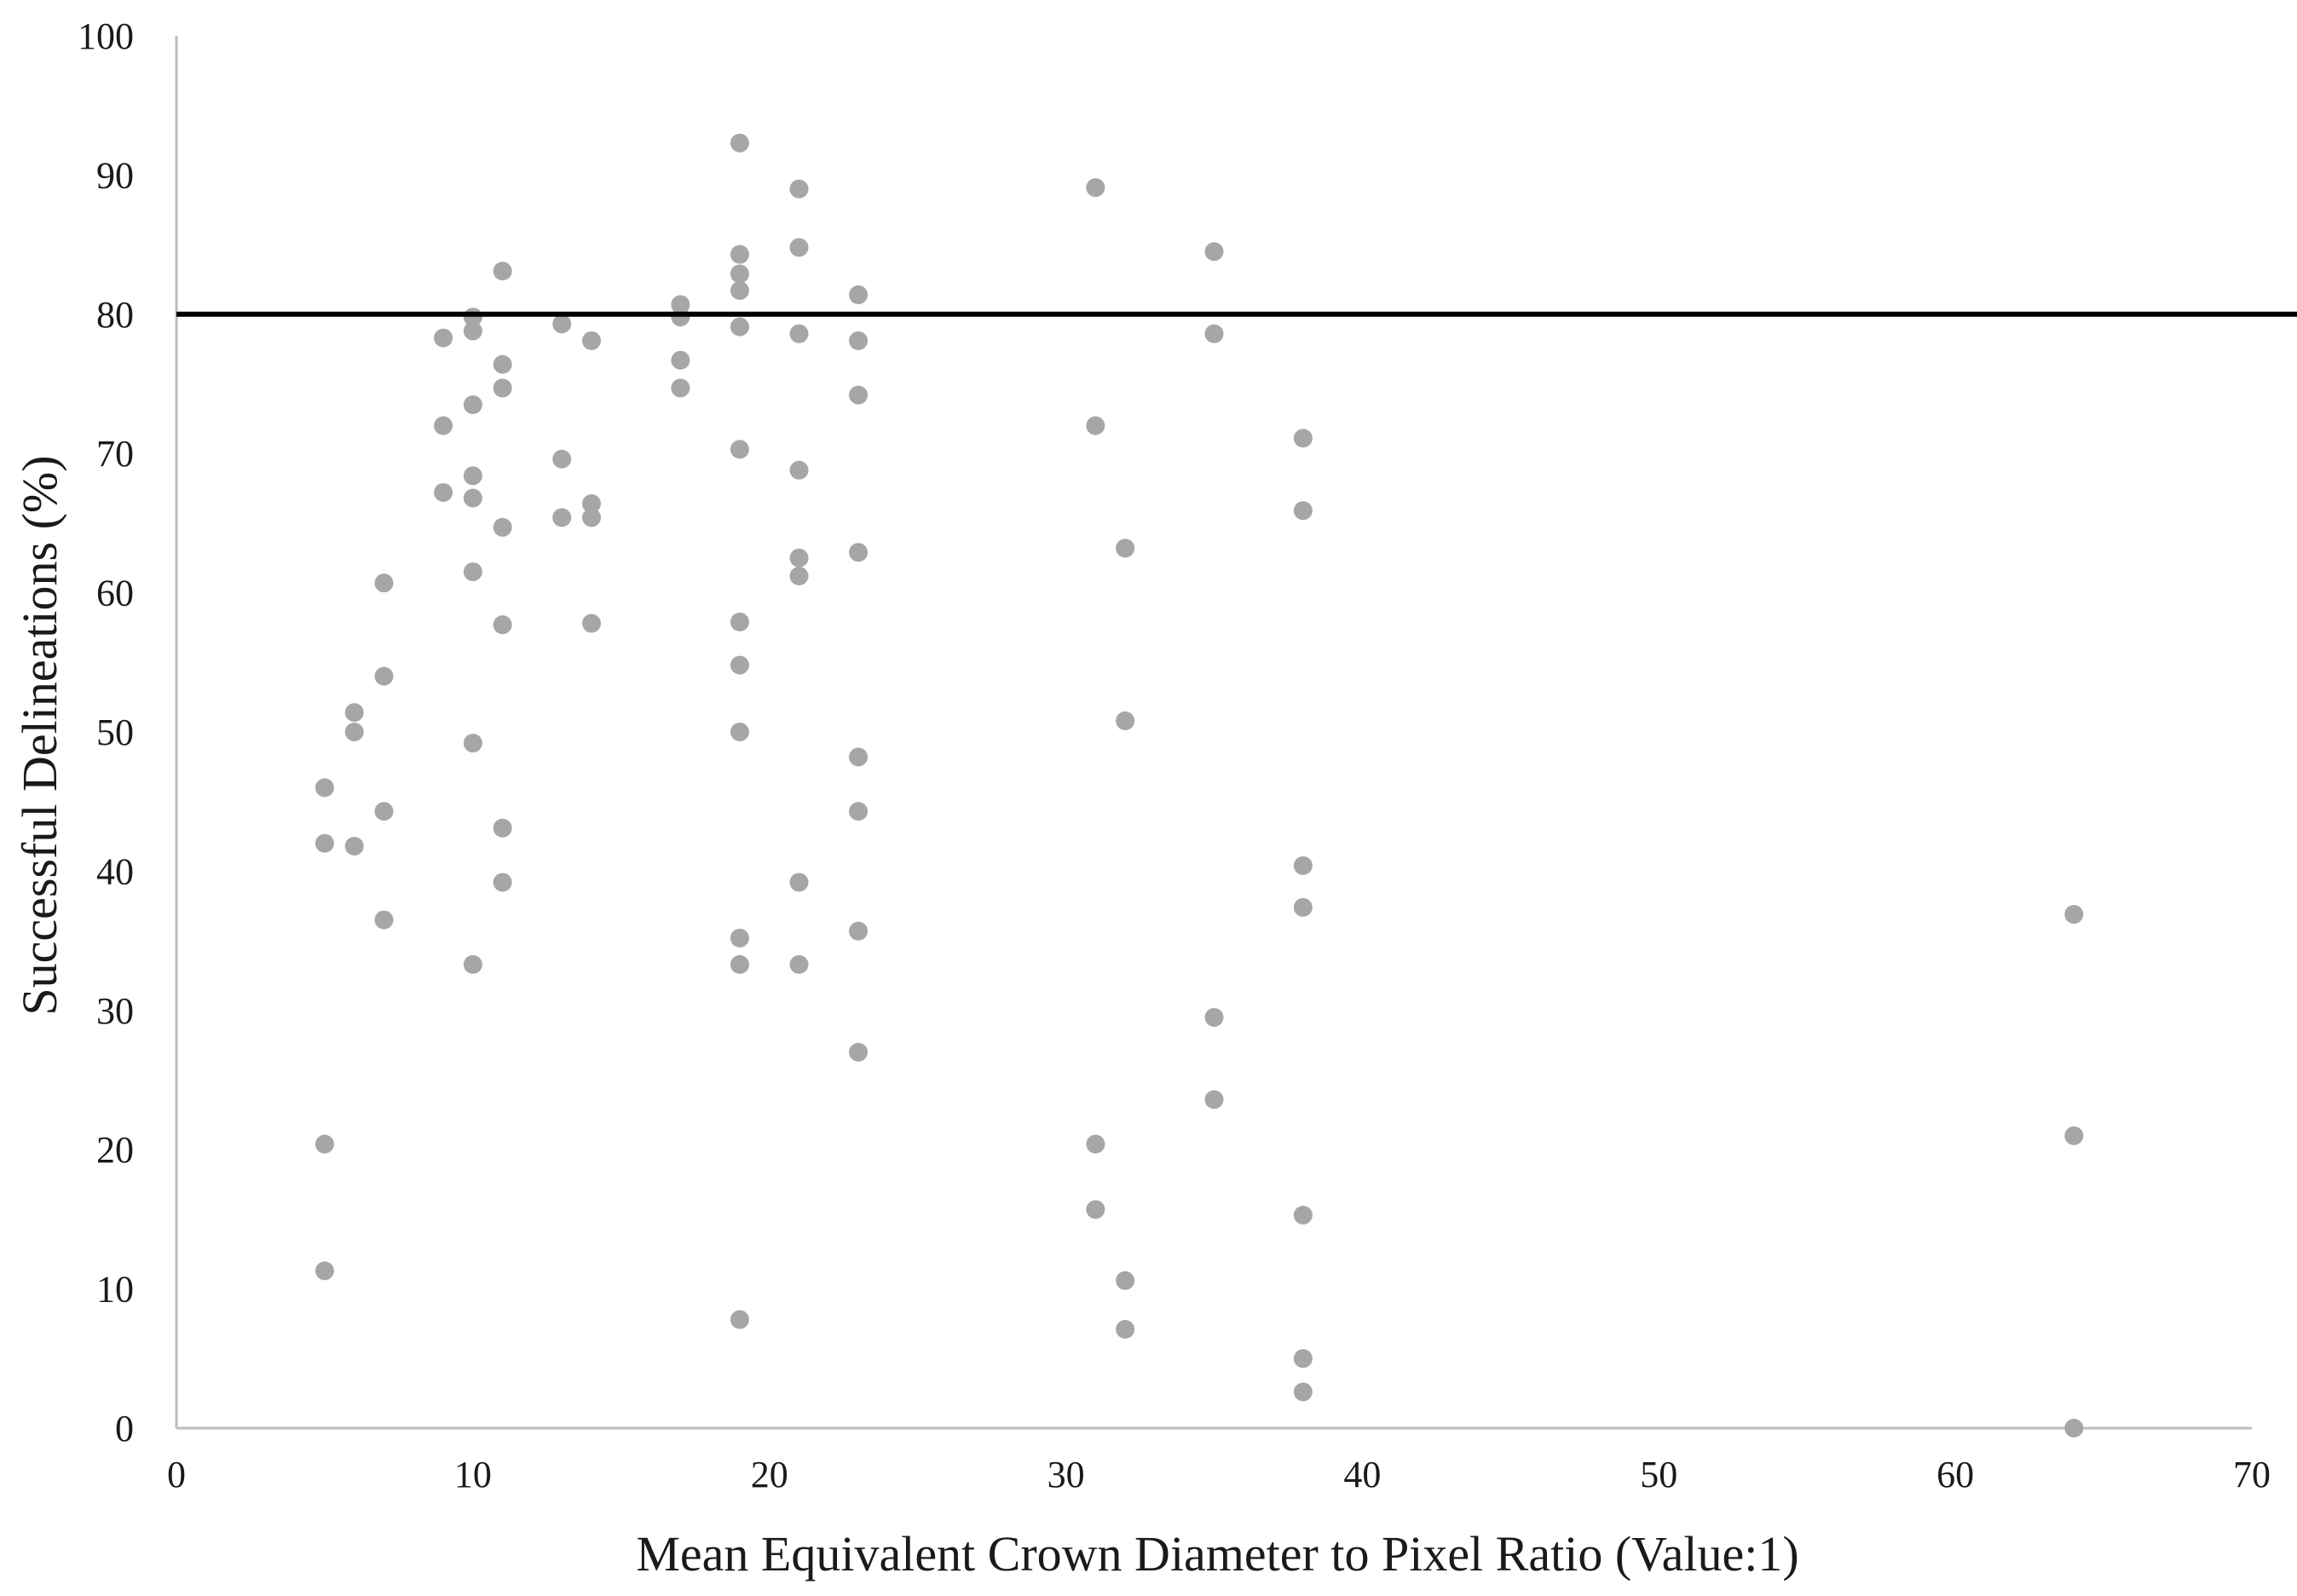  Describe the element at coordinates (1219, 1474) in the screenshot. I see `x-tick-labels: 0 10 20 30 40 50 60 70` at that location.